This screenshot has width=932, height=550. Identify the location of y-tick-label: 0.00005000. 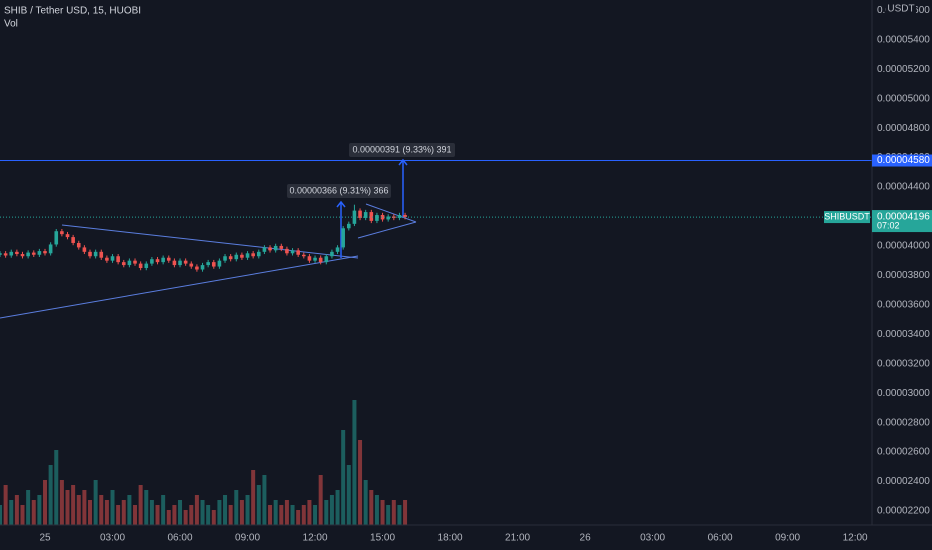
(903, 98).